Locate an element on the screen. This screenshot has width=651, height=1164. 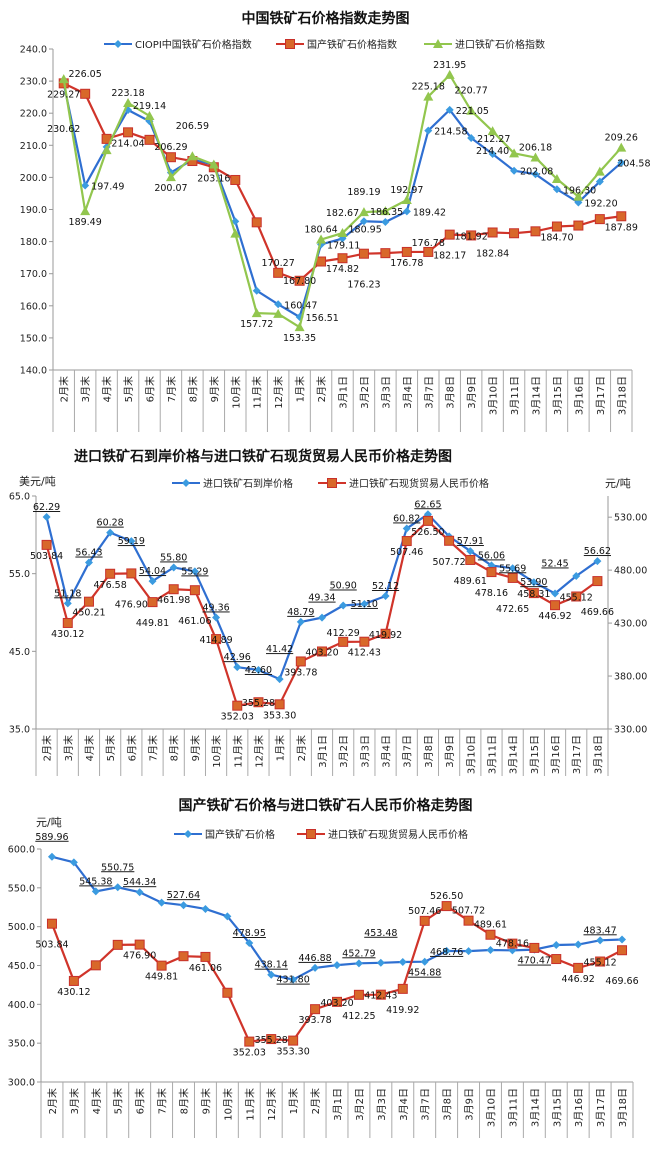
data-label: 353.30 is located at coordinates (293, 1052).